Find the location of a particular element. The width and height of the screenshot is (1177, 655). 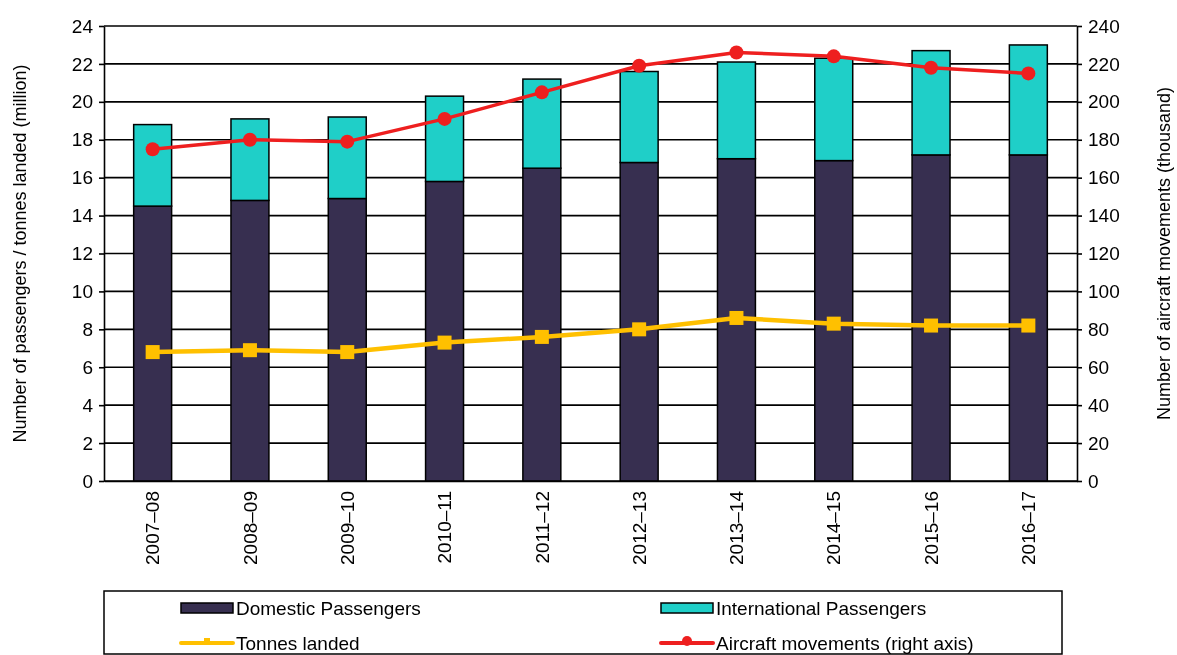

y2-tick-label: 140 is located at coordinates (1104, 216).